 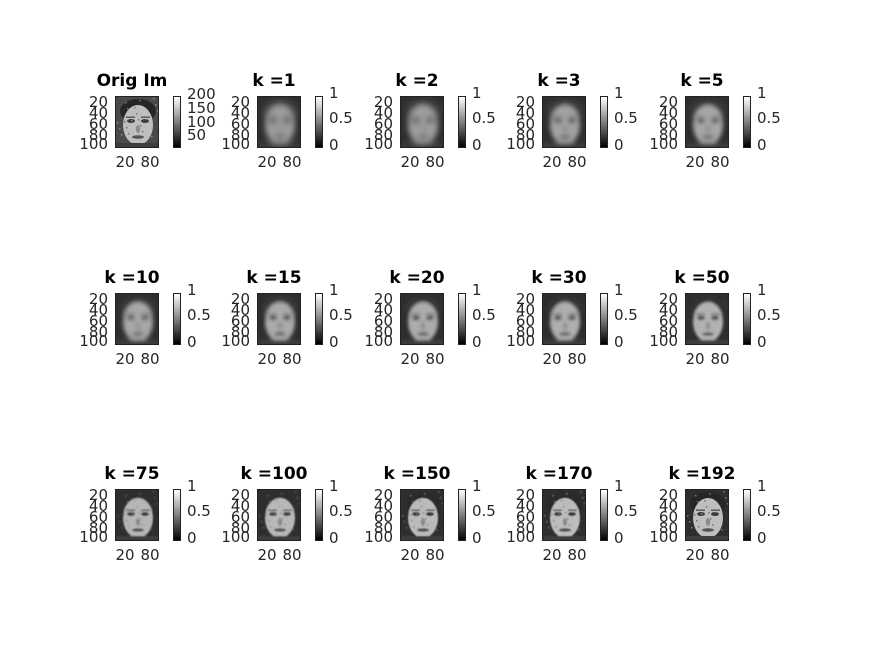 I want to click on subplot-panel: k =10 20 40 60 80 100 20 80 1 0.5 0, so click(x=166, y=327).